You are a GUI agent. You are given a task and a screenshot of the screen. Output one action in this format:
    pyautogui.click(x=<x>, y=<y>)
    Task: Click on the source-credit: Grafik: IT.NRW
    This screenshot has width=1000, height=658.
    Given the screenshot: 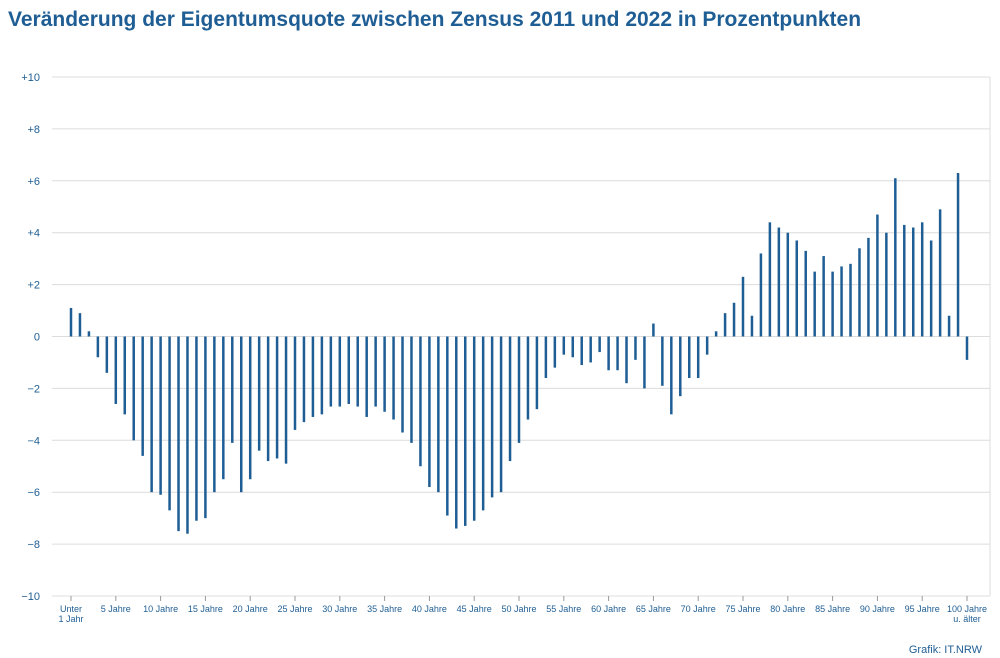 What is the action you would take?
    pyautogui.click(x=945, y=650)
    